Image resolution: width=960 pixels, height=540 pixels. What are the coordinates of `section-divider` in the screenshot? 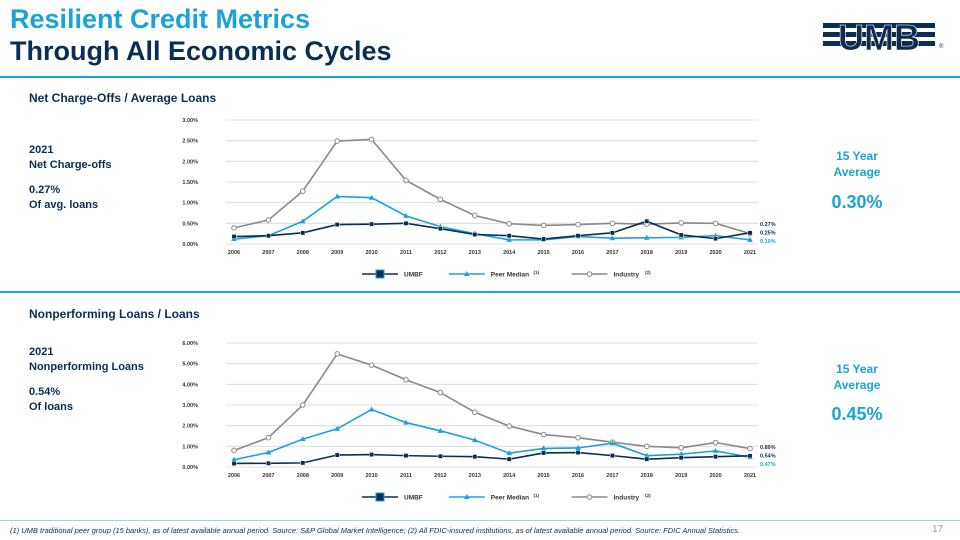 It's located at (480, 292).